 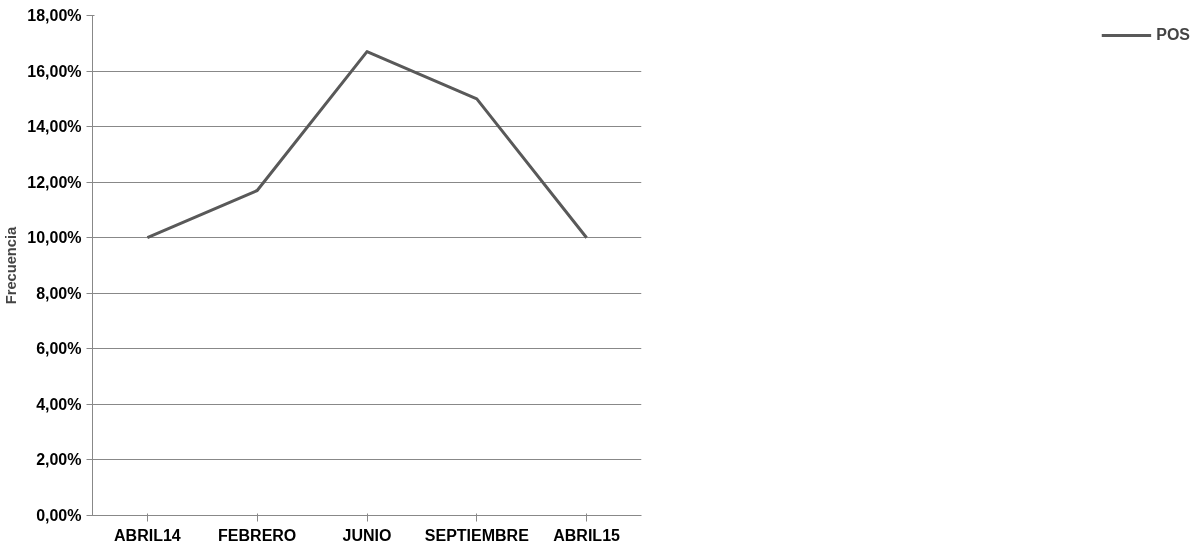 What do you see at coordinates (367, 145) in the screenshot?
I see `line-series` at bounding box center [367, 145].